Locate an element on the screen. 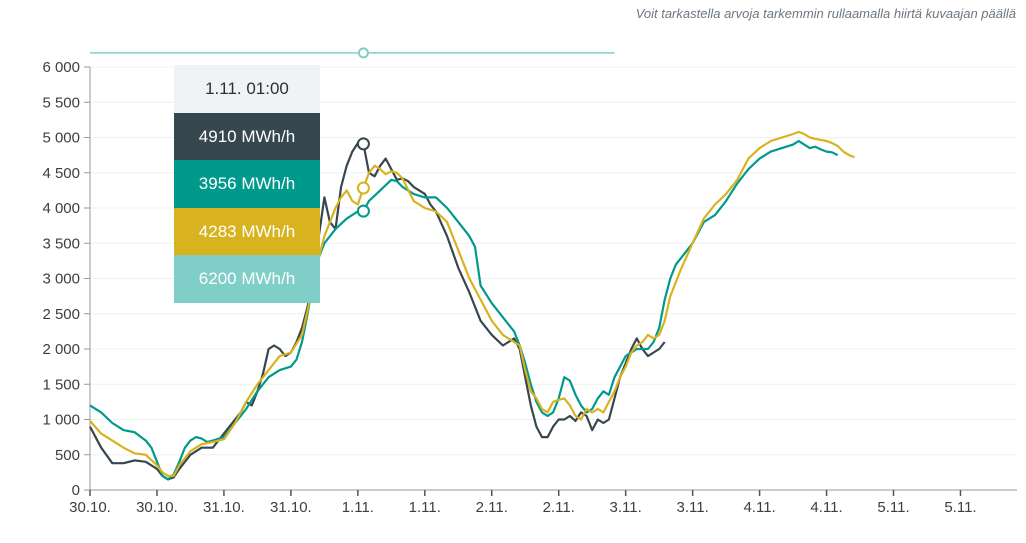  hover-marker-light-teal is located at coordinates (363, 53).